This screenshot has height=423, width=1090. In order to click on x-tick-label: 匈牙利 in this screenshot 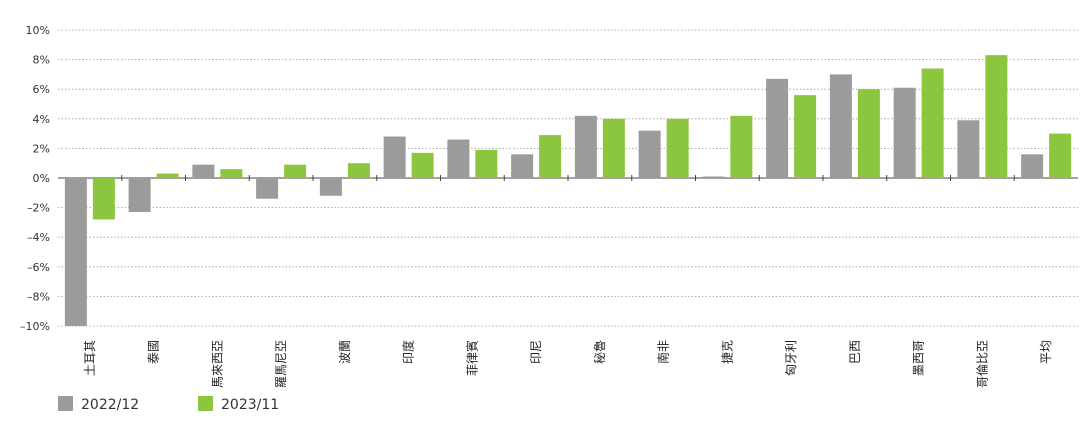, I will do `click(791, 358)`.